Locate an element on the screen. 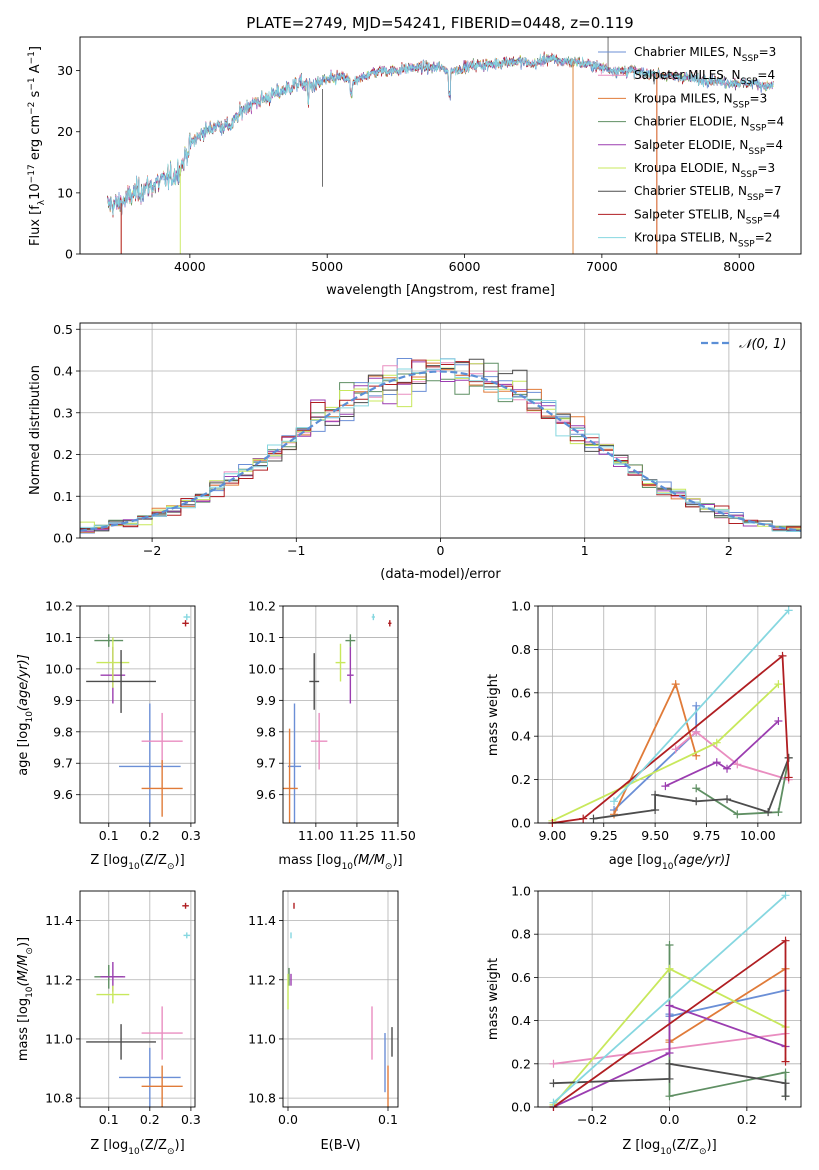  x-tick-label: 9.75 is located at coordinates (707, 835).